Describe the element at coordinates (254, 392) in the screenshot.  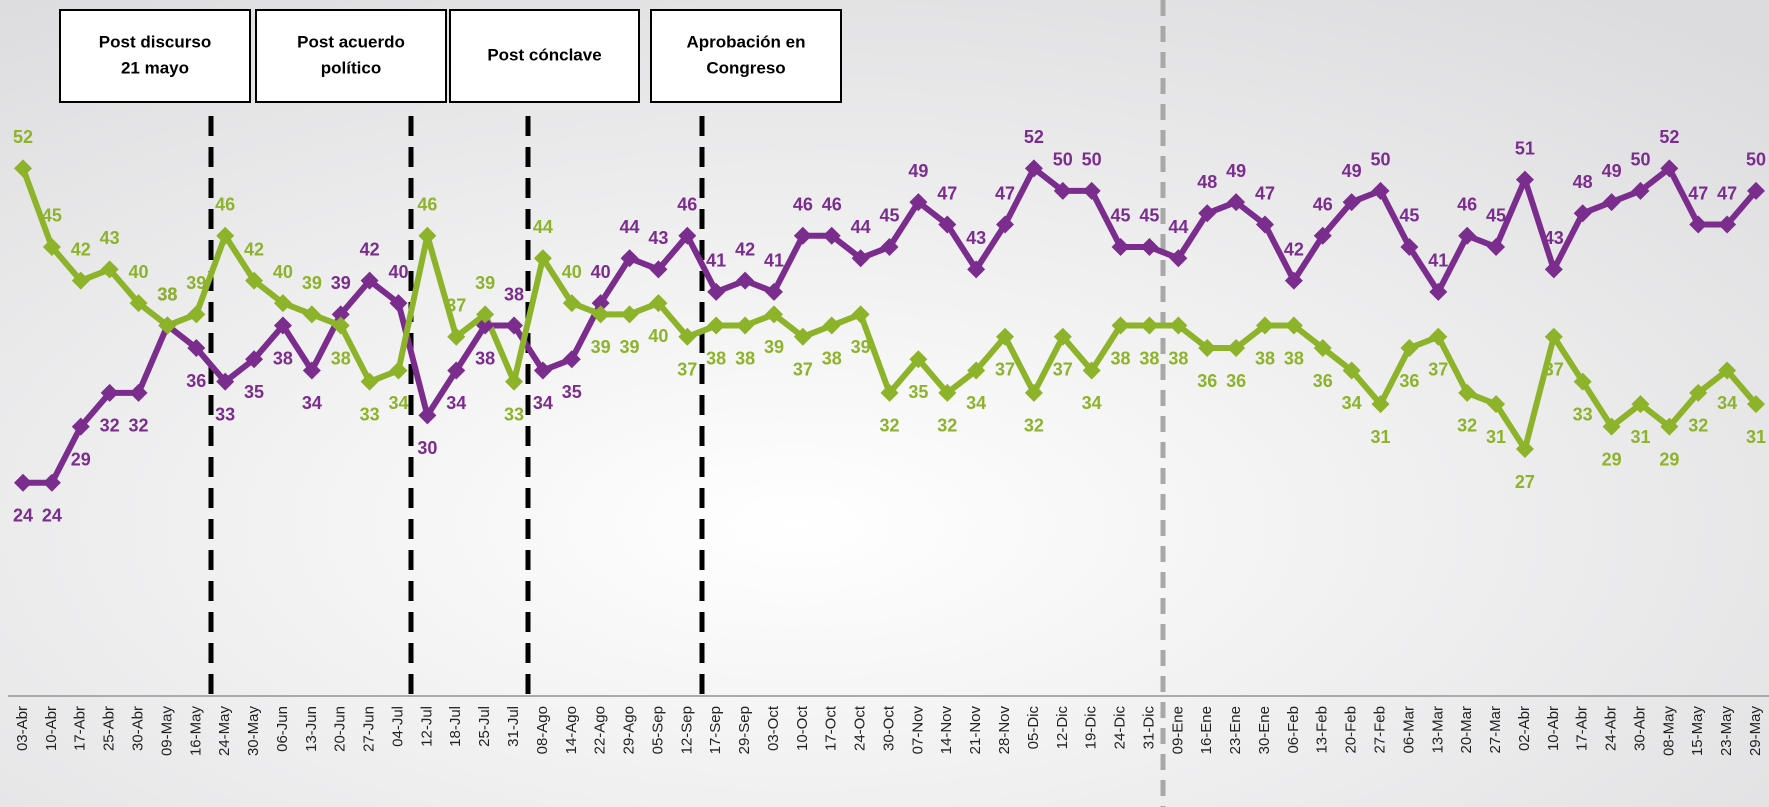
I see `data-label: 35` at that location.